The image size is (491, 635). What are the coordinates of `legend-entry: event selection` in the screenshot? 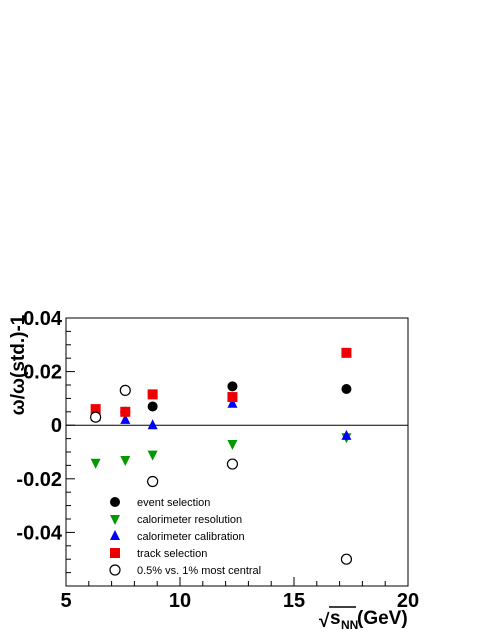 It's located at (160, 503).